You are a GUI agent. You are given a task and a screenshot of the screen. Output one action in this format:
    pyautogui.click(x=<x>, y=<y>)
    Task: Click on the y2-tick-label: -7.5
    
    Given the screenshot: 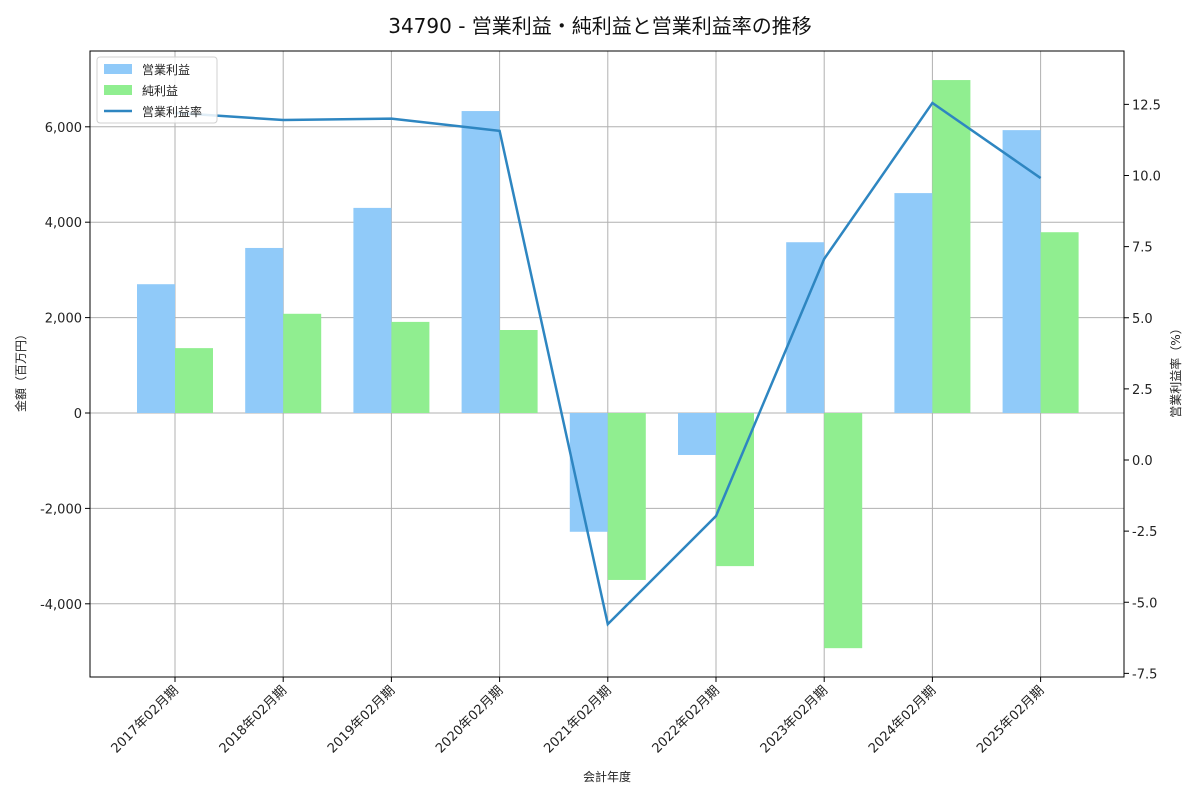 What is the action you would take?
    pyautogui.click(x=1144, y=674)
    